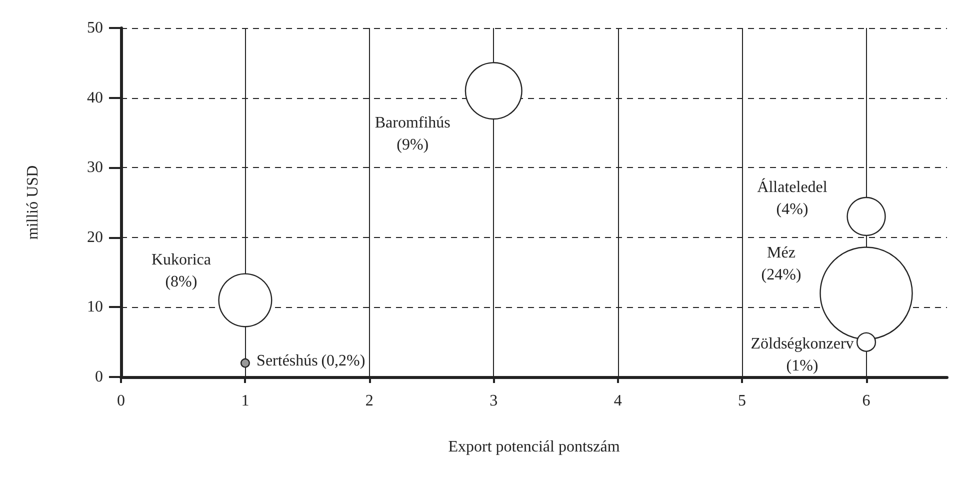 This screenshot has width=963, height=478. What do you see at coordinates (181, 282) in the screenshot?
I see `annotation: (8%)` at bounding box center [181, 282].